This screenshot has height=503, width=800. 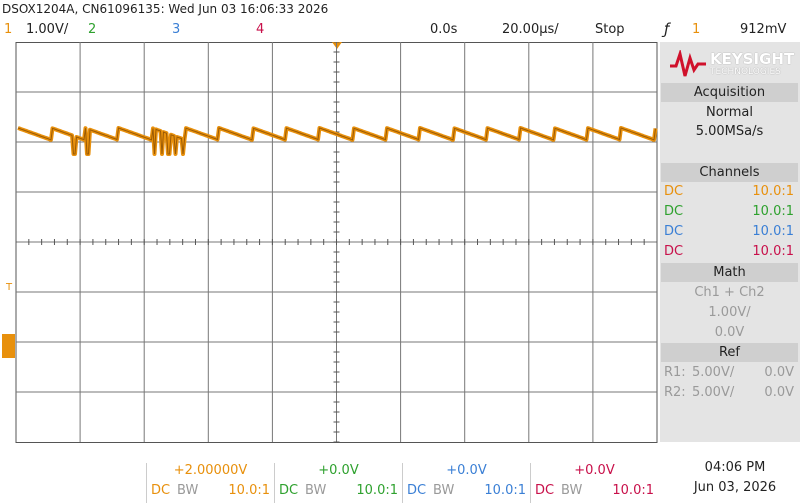 What do you see at coordinates (210, 483) in the screenshot?
I see `footer-channel: +2.00000V DC BW 10.0:1` at bounding box center [210, 483].